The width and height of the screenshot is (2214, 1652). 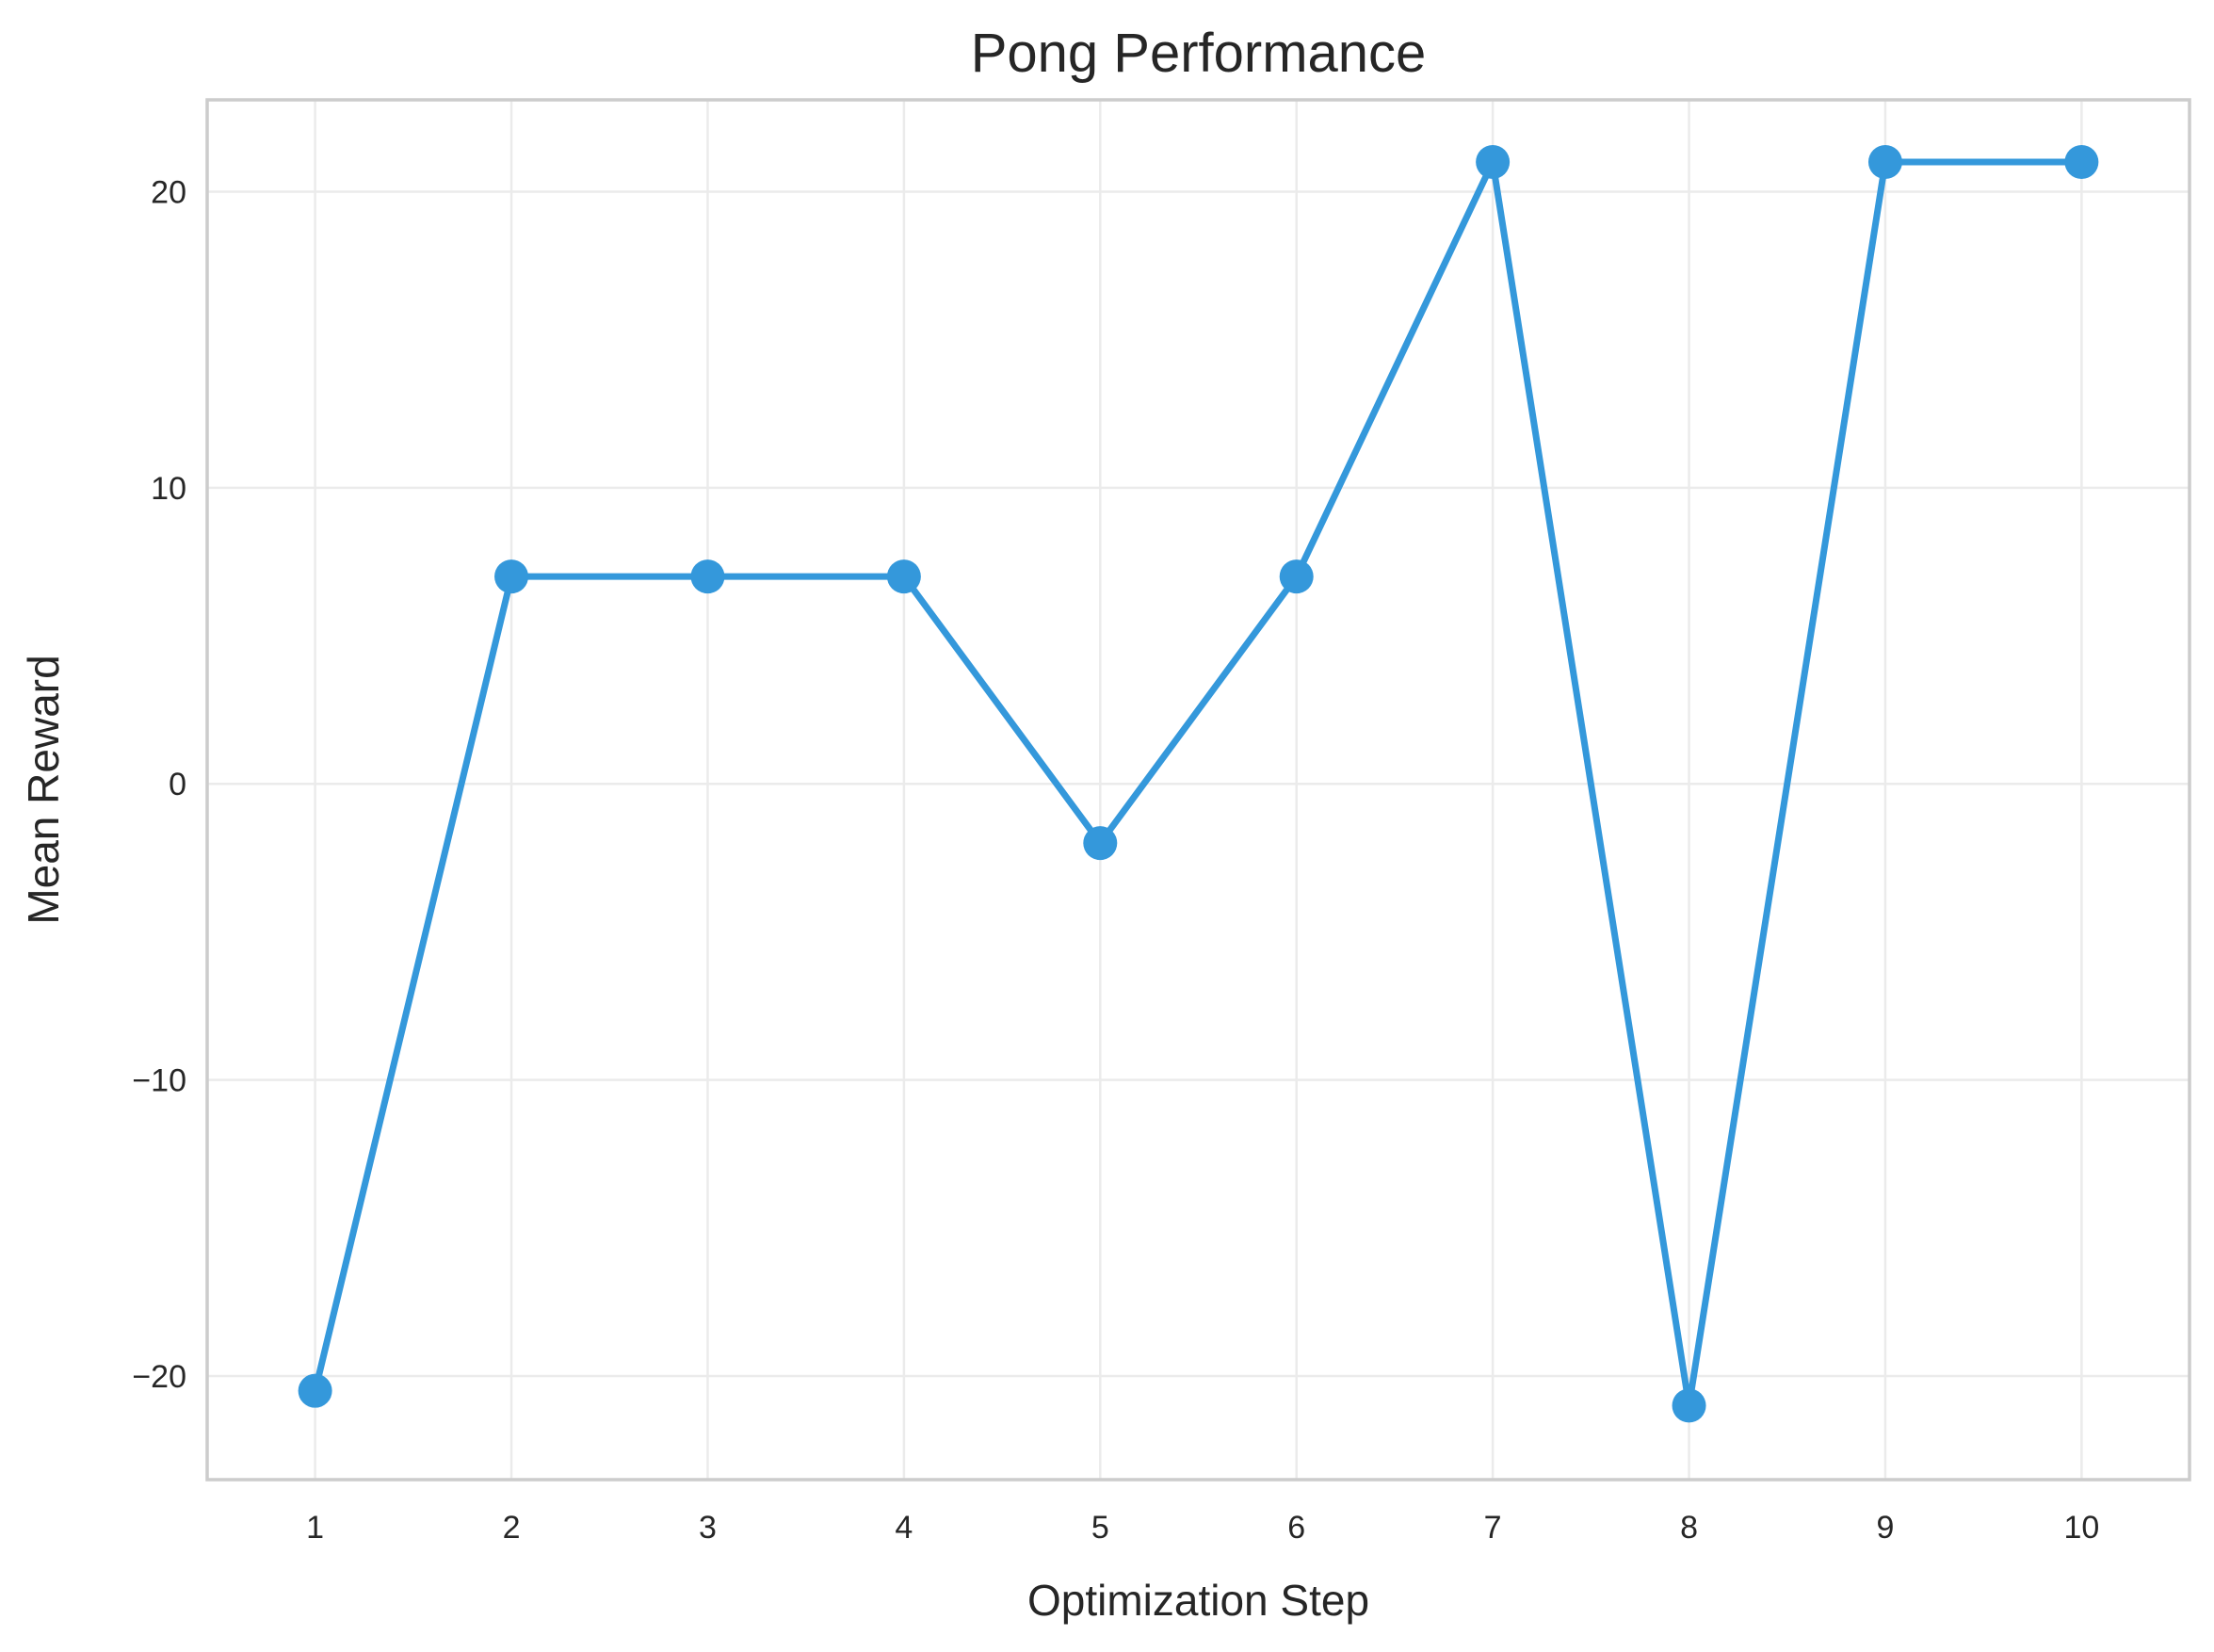 I want to click on y-tick-label: 20, so click(x=168, y=192).